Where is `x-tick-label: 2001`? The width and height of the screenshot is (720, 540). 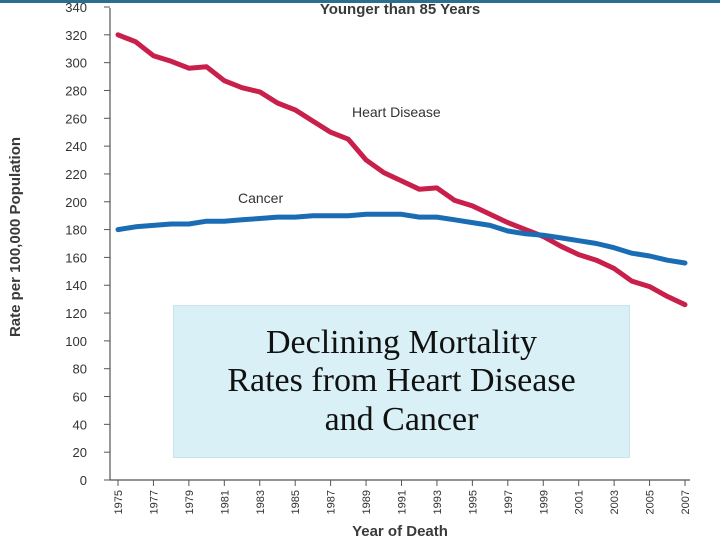
x-tick-label: 2001 is located at coordinates (580, 502).